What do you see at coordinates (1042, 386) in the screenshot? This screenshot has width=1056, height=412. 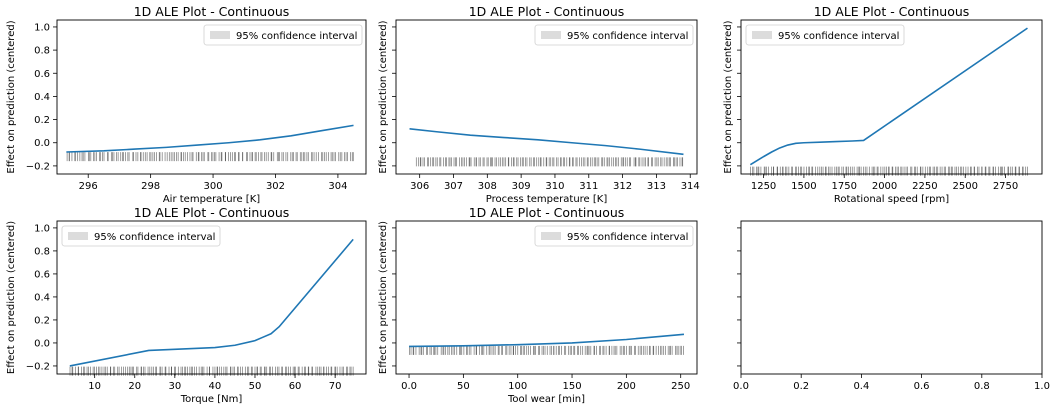 I see `x-tick-label: 1.0` at bounding box center [1042, 386].